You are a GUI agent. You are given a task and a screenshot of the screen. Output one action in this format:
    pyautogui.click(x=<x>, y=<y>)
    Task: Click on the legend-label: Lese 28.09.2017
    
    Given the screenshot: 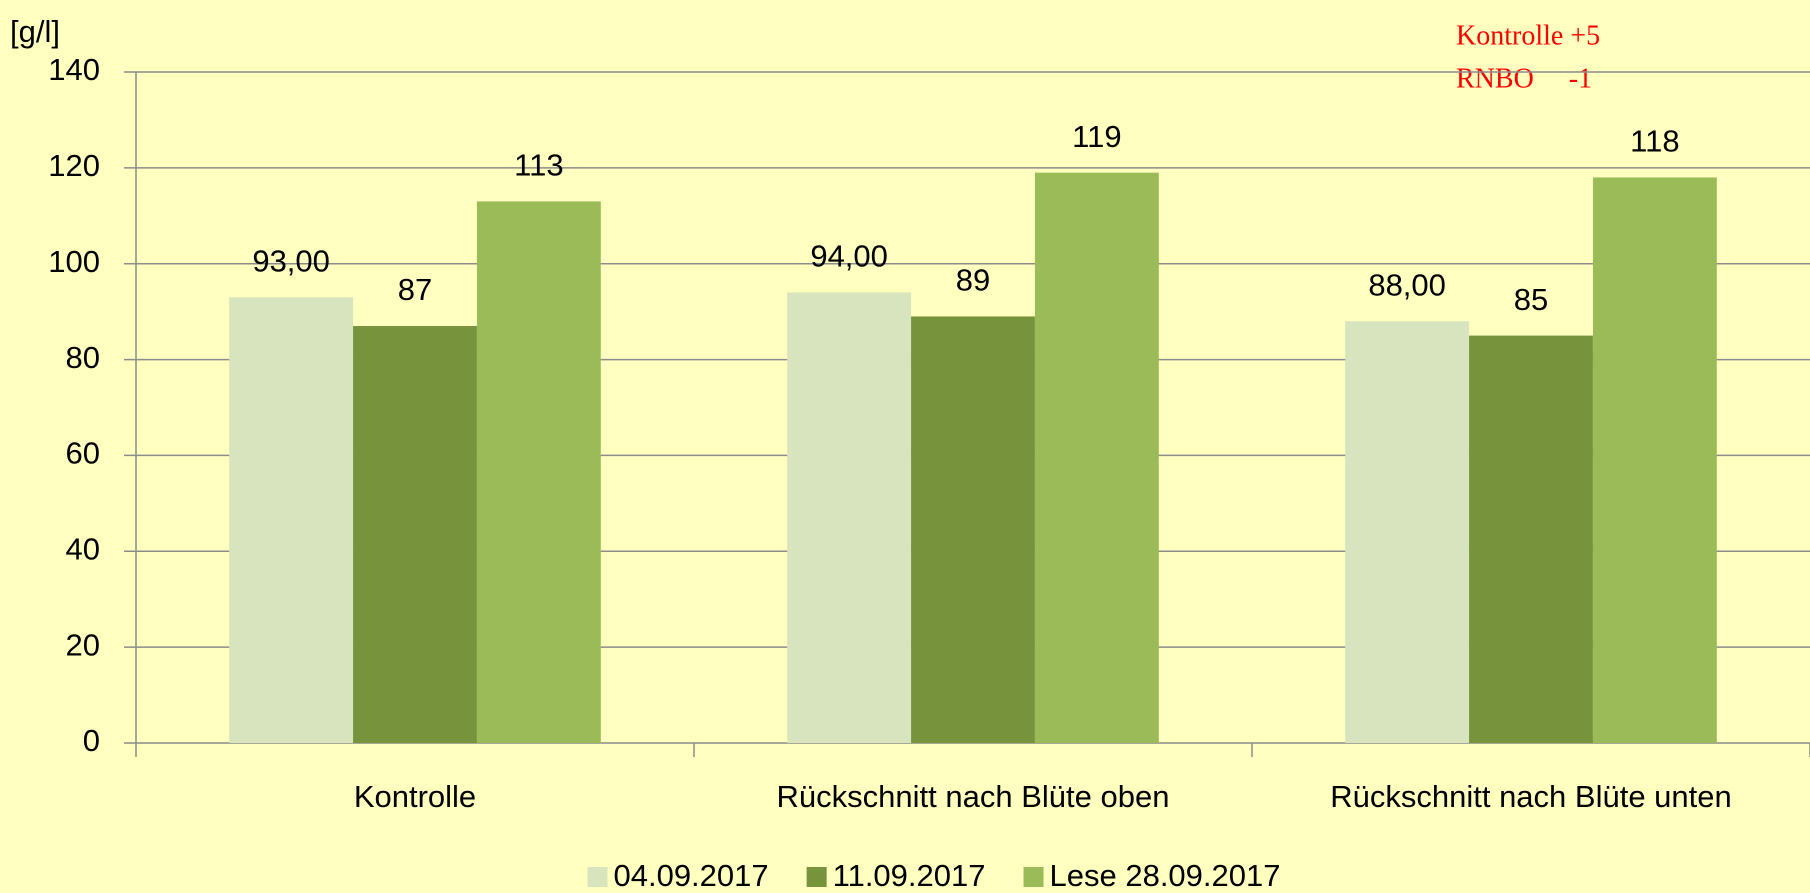 What is the action you would take?
    pyautogui.click(x=1165, y=875)
    